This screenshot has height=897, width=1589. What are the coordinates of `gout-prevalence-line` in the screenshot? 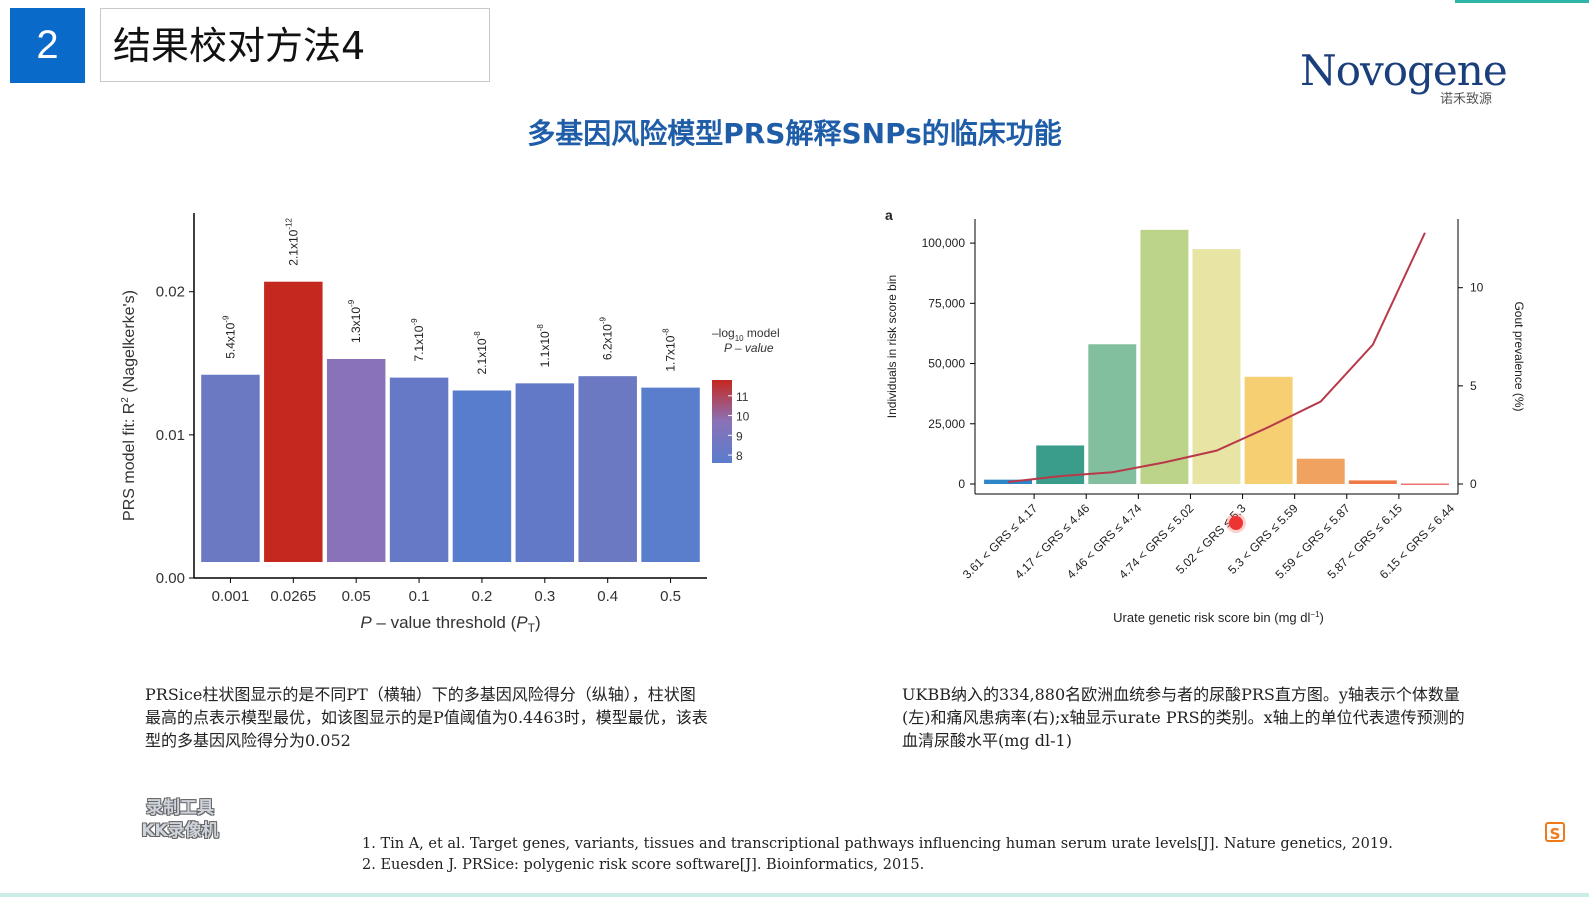 It's located at (1216, 358).